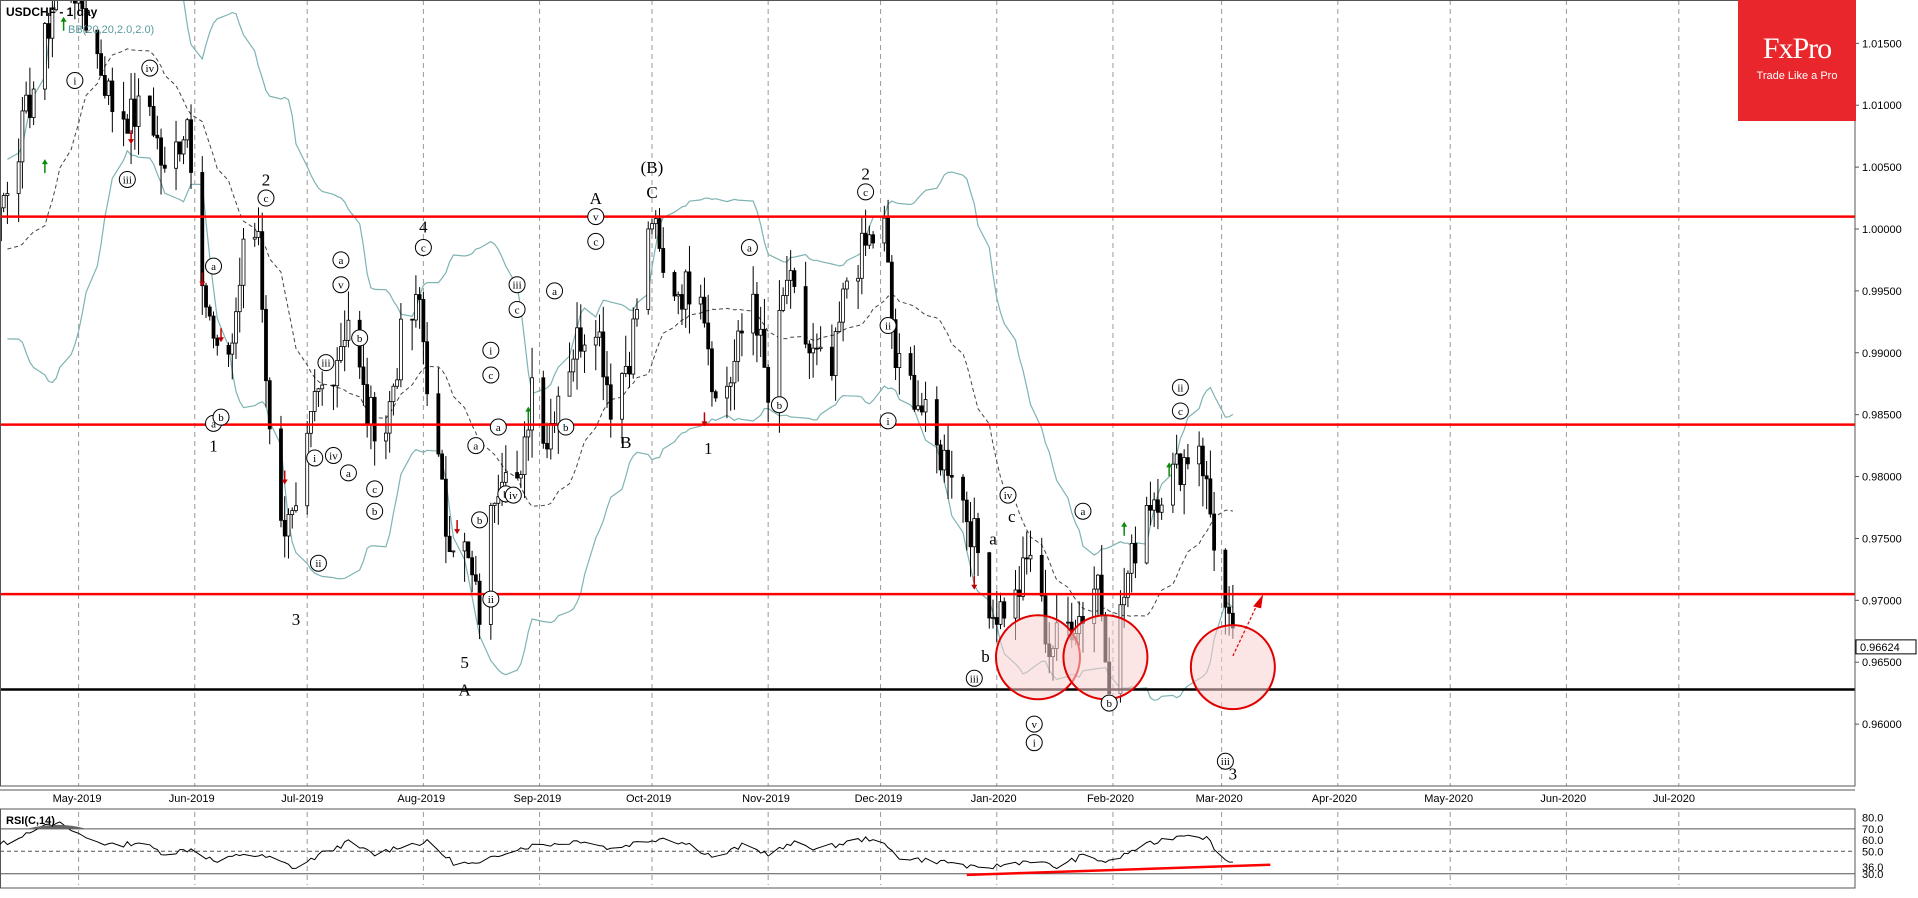  What do you see at coordinates (1258, 601) in the screenshot?
I see `target-arrowhead-icon` at bounding box center [1258, 601].